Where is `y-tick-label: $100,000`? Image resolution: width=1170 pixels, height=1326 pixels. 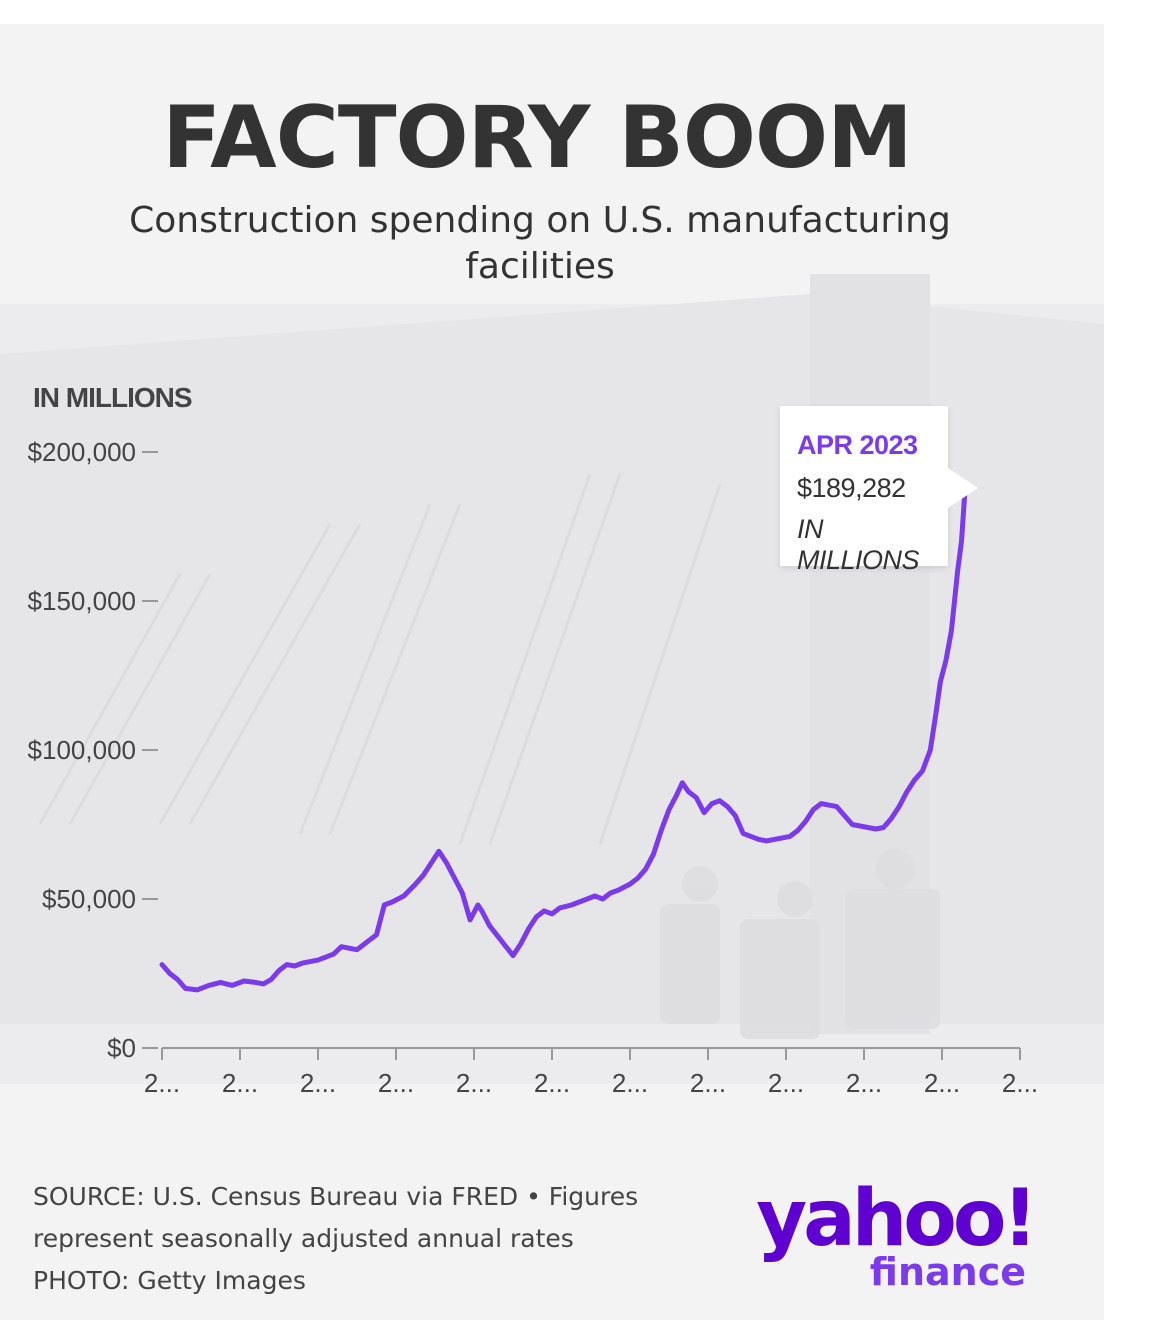
y-tick-label: $100,000 is located at coordinates (82, 750).